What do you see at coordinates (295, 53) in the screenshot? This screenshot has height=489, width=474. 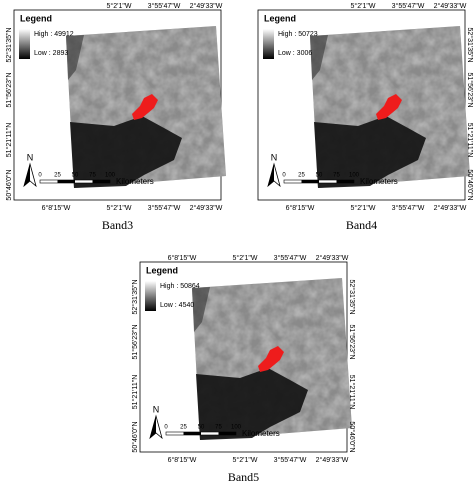 I see `legend-low: Low : 3006` at bounding box center [295, 53].